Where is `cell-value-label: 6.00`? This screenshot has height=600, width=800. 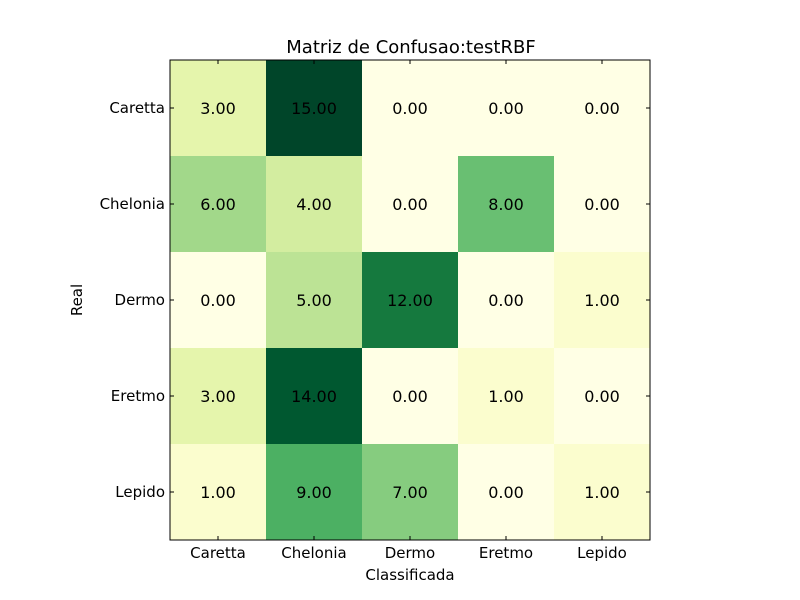 cell-value-label: 6.00 is located at coordinates (218, 204).